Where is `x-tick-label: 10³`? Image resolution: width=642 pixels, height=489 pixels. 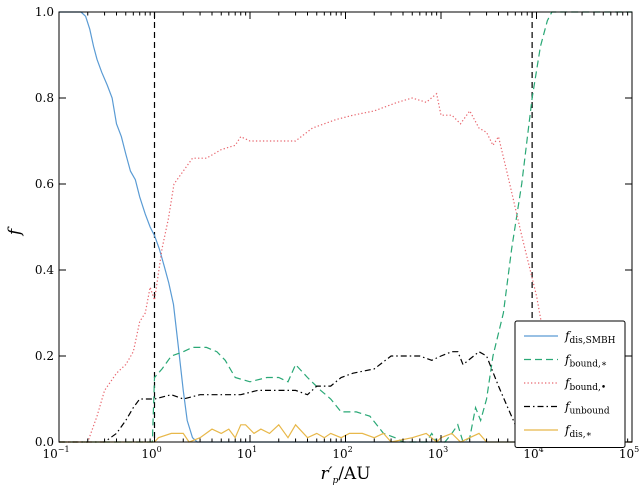 x-tick-label: 10³ is located at coordinates (438, 453).